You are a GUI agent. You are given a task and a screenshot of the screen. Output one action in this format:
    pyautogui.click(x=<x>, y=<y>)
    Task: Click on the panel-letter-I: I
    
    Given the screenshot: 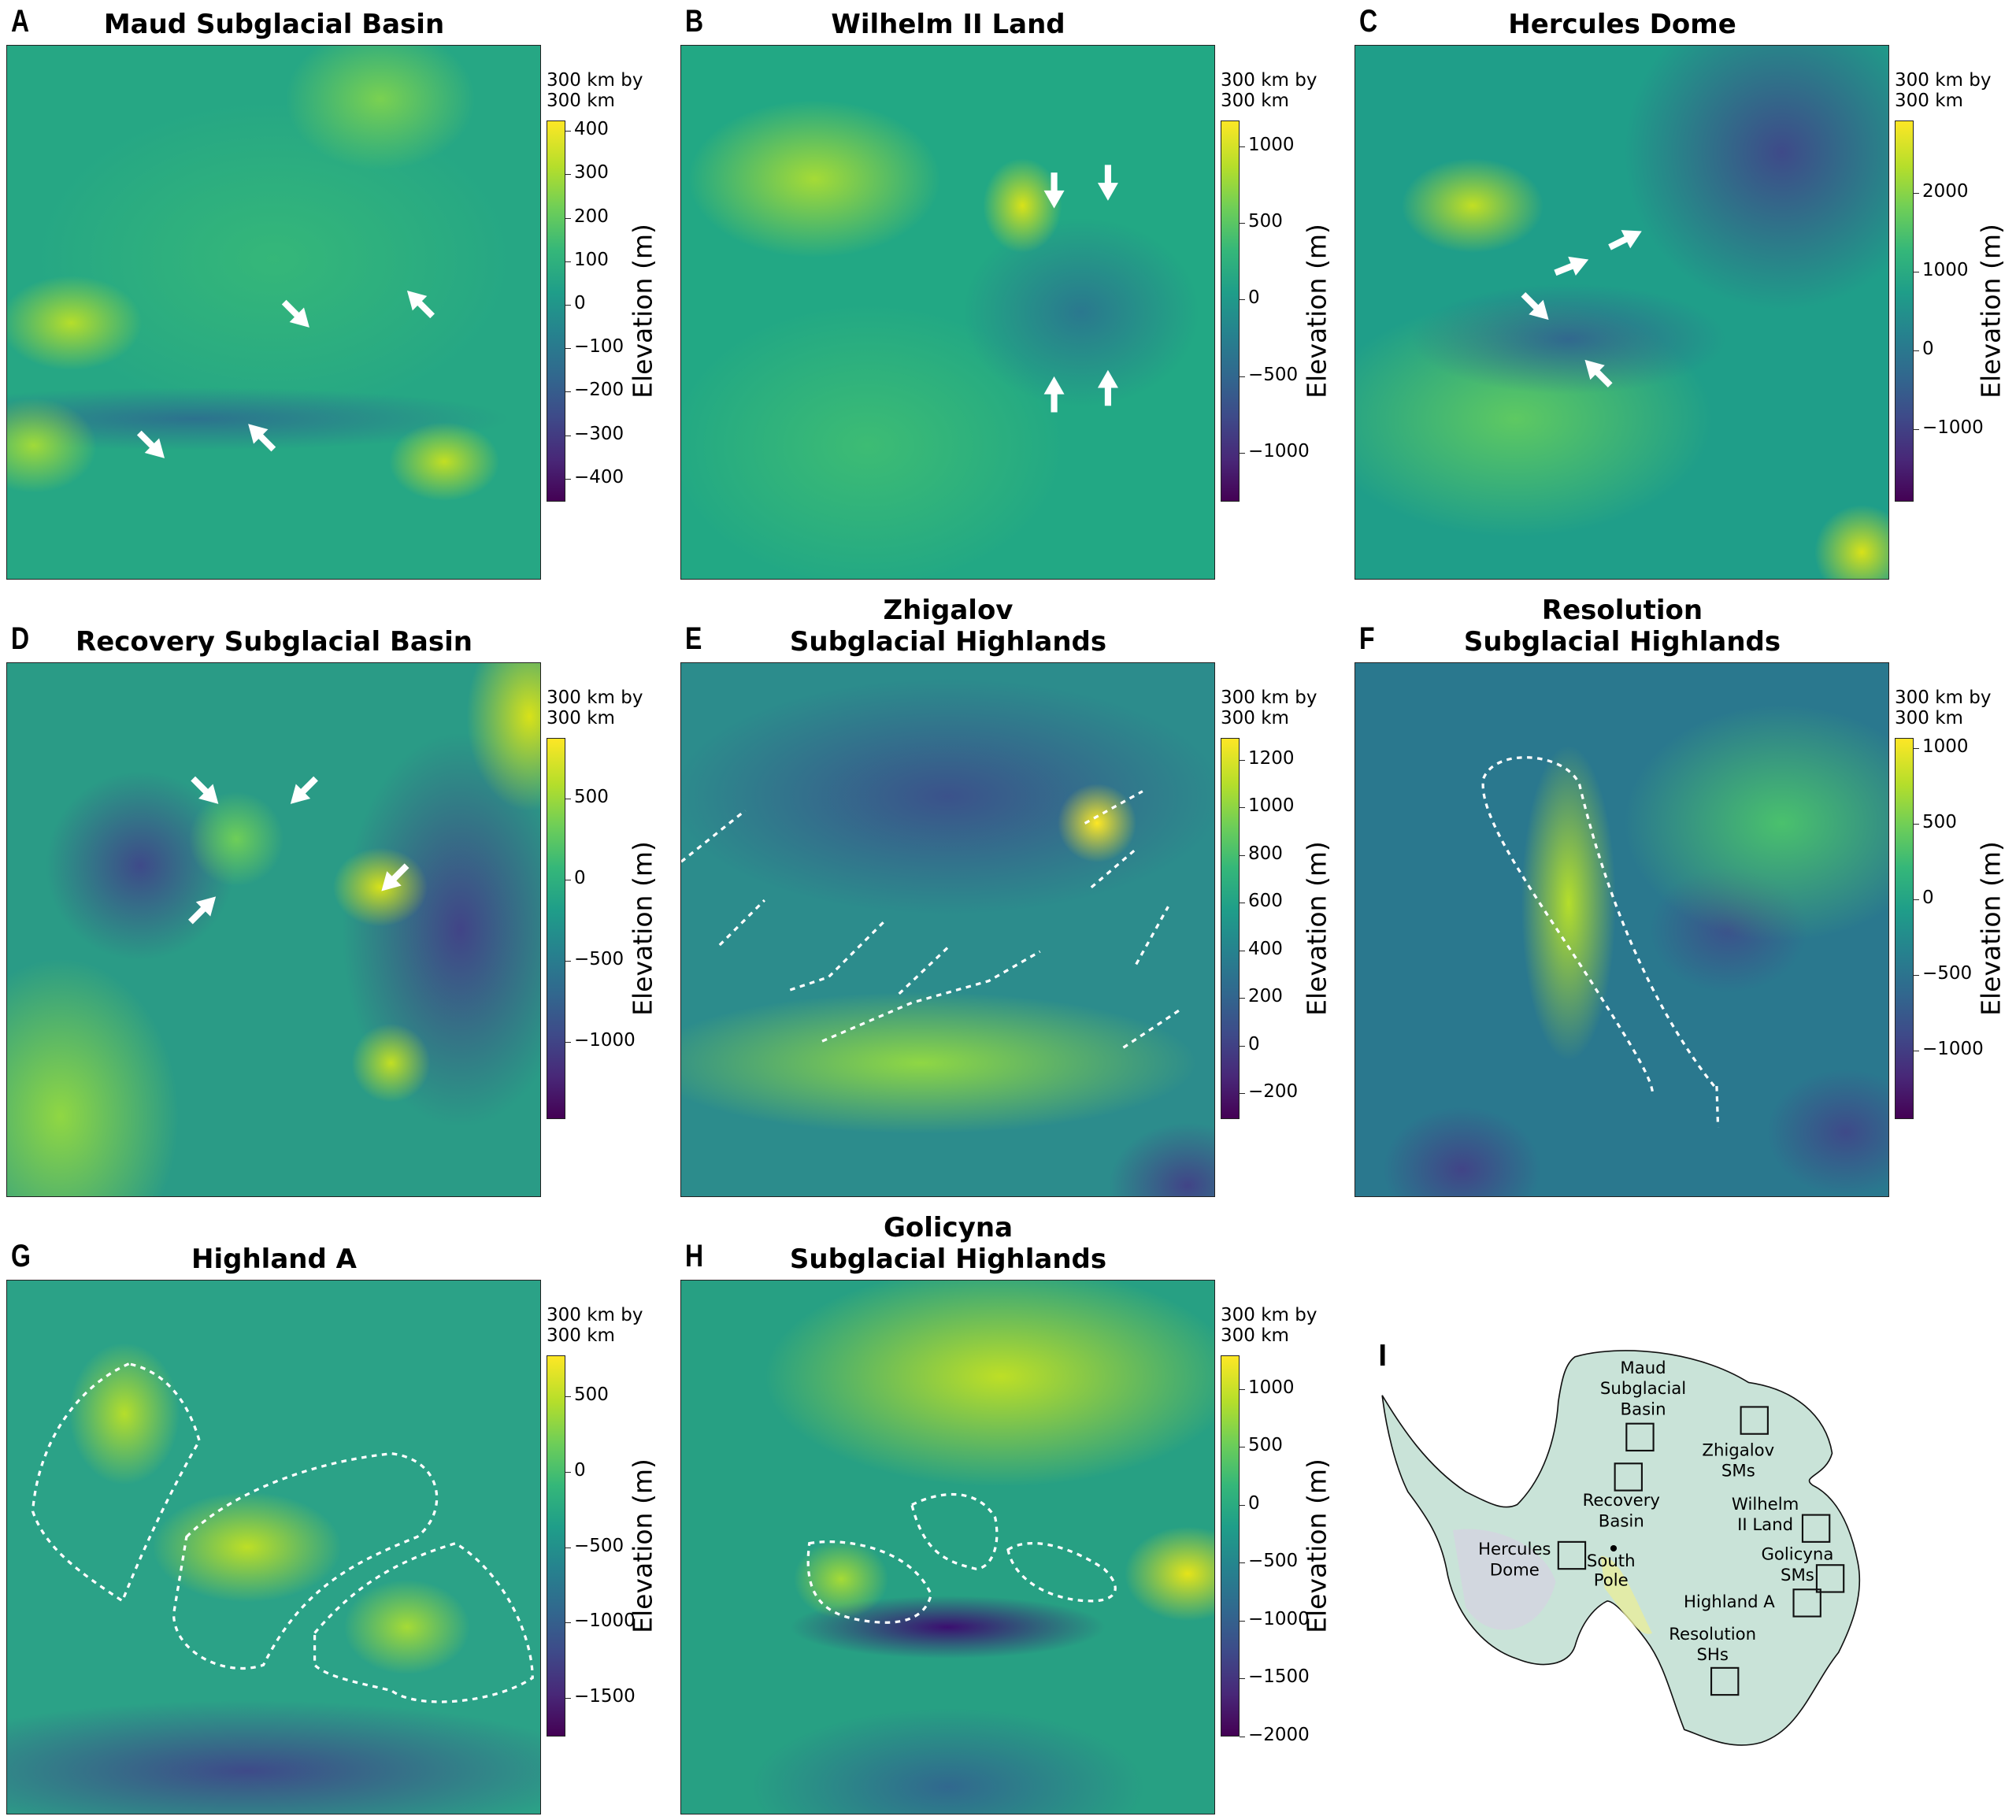 What is the action you would take?
    pyautogui.click(x=1382, y=1356)
    